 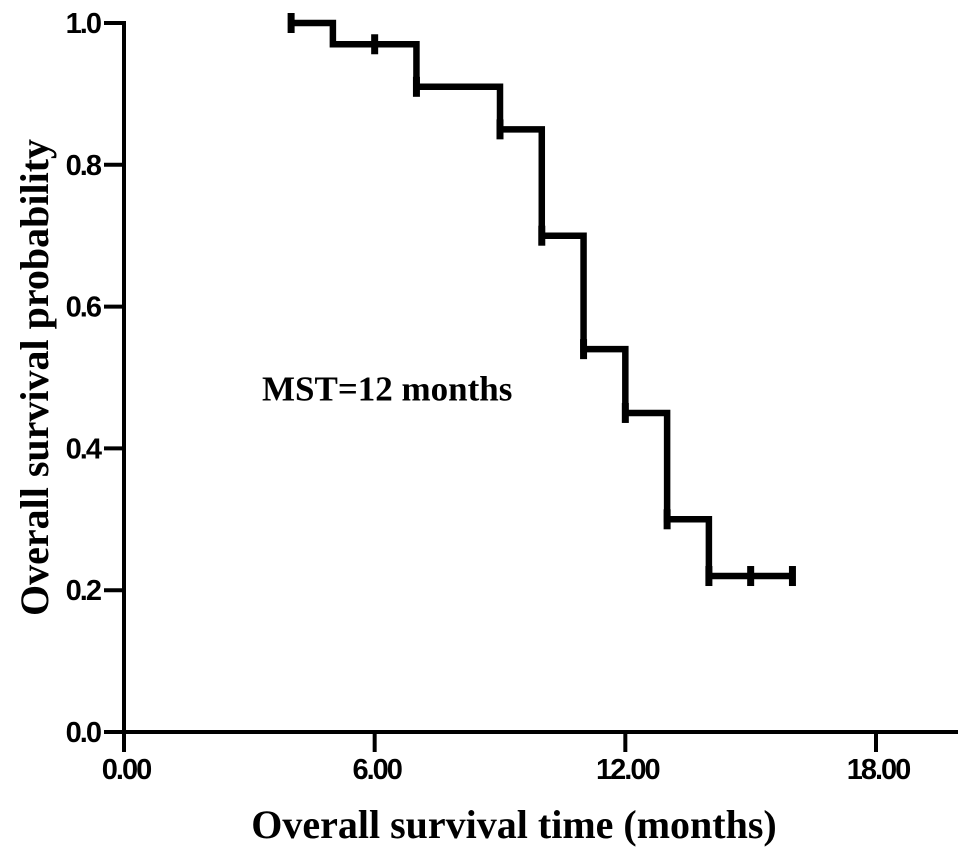 What do you see at coordinates (627, 770) in the screenshot?
I see `x-tick-label: 12.00` at bounding box center [627, 770].